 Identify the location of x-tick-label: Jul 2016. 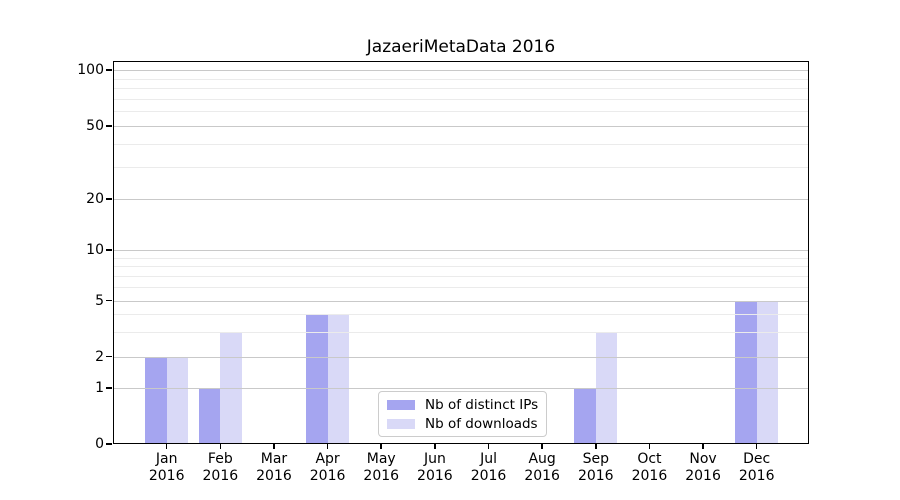
(488, 467).